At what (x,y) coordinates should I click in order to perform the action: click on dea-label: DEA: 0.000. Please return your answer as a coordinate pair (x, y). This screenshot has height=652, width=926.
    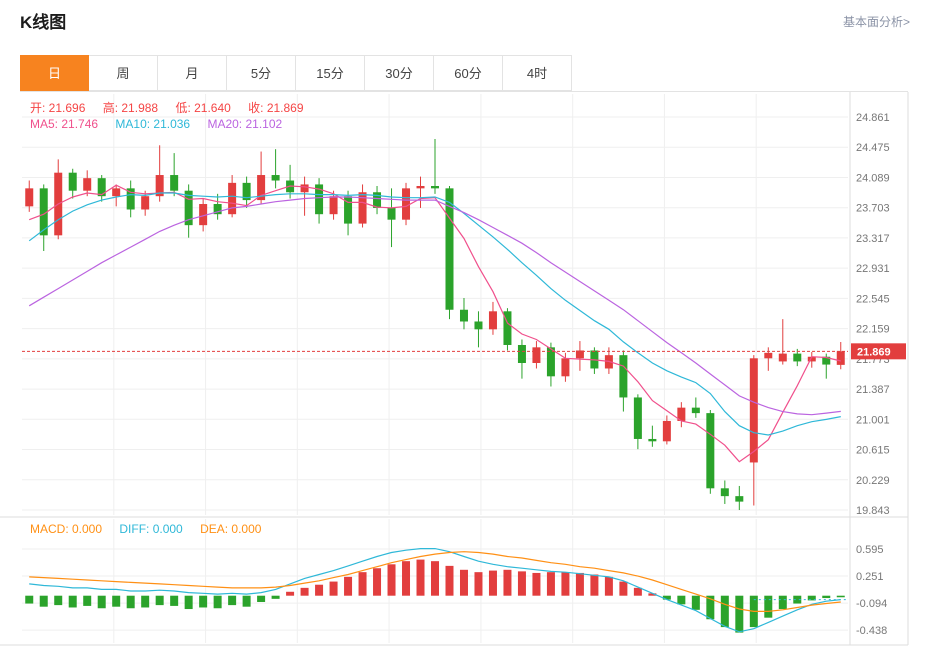
    Looking at the image, I should click on (231, 529).